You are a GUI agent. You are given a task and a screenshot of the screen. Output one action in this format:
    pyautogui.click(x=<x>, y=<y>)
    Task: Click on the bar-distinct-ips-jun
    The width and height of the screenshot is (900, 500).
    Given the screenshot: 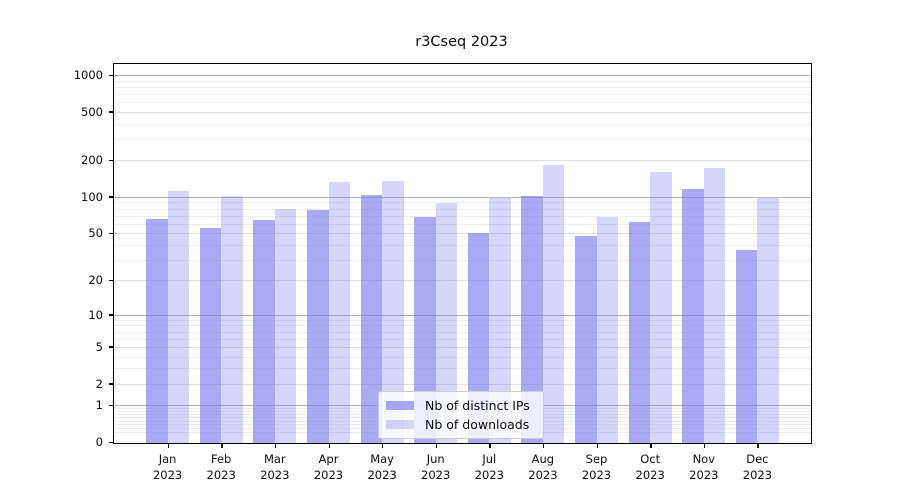 What is the action you would take?
    pyautogui.click(x=425, y=329)
    